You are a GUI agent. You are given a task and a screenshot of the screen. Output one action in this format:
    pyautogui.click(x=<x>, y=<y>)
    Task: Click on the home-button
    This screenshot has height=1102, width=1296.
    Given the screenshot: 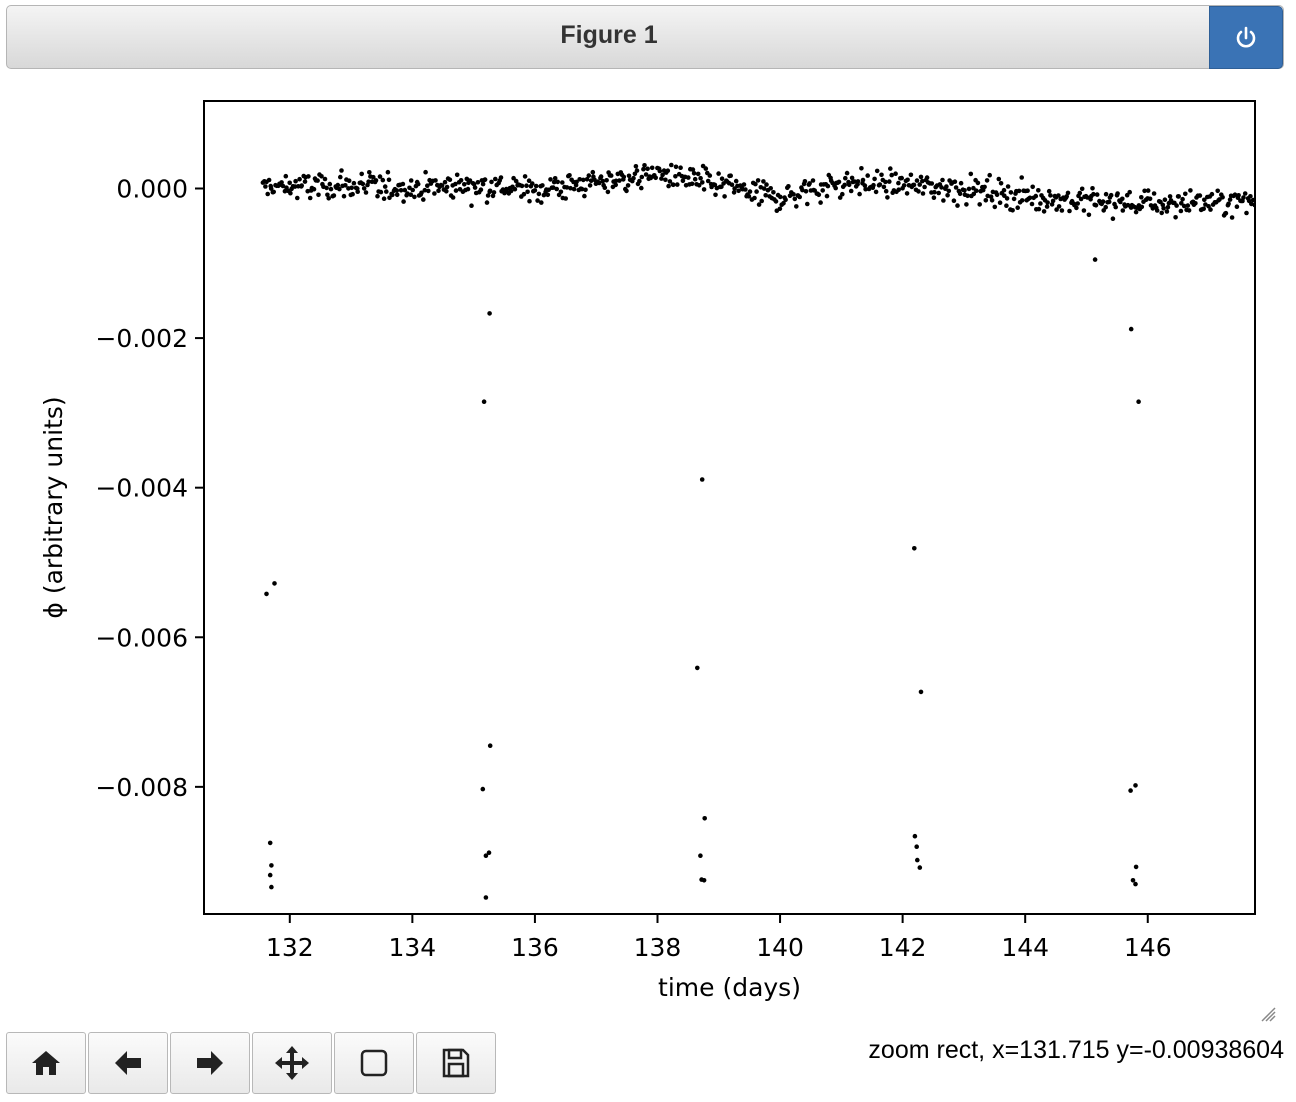 What is the action you would take?
    pyautogui.click(x=46, y=1063)
    